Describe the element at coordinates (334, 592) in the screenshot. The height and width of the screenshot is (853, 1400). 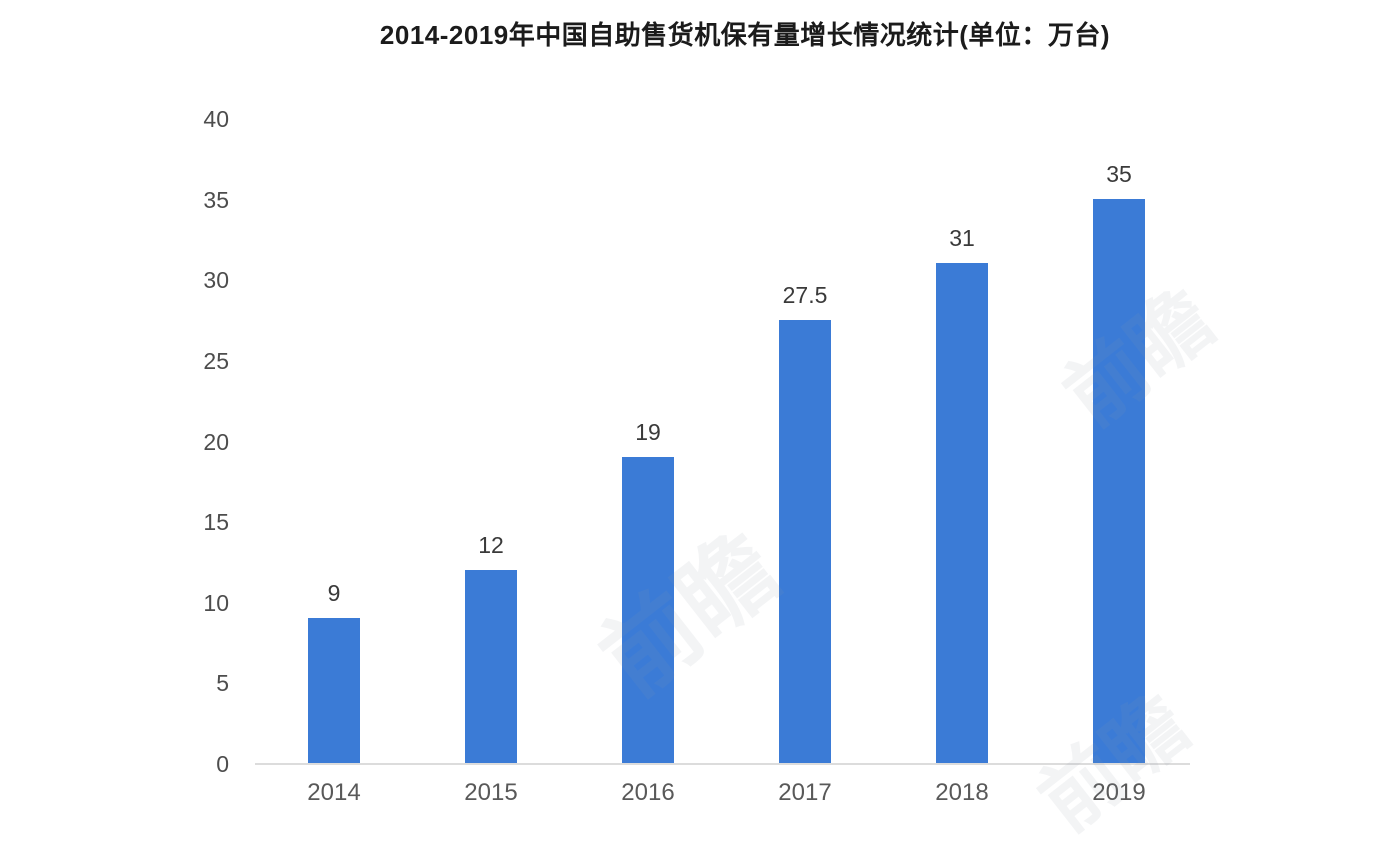
I see `bar-value-label: 9` at that location.